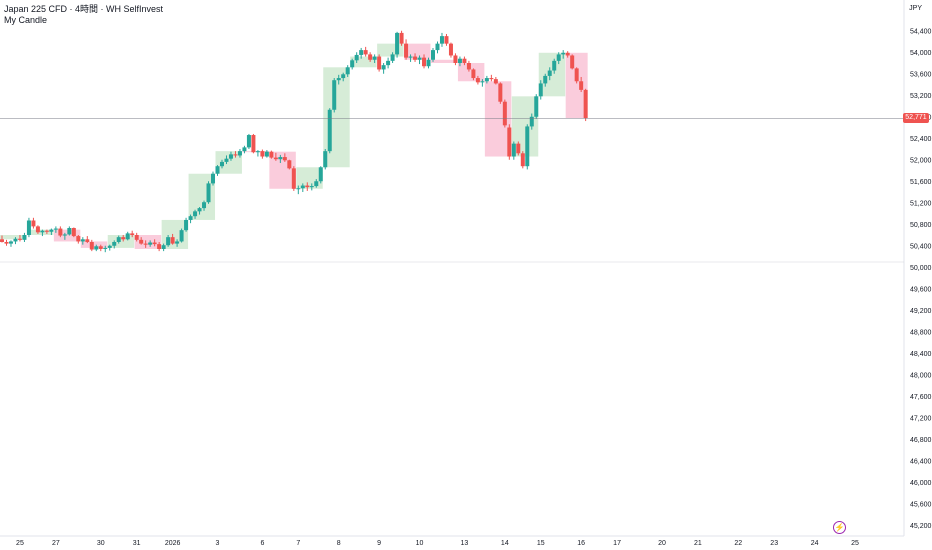 The width and height of the screenshot is (932, 550). What do you see at coordinates (915, 8) in the screenshot?
I see `currency-unit: JPY` at bounding box center [915, 8].